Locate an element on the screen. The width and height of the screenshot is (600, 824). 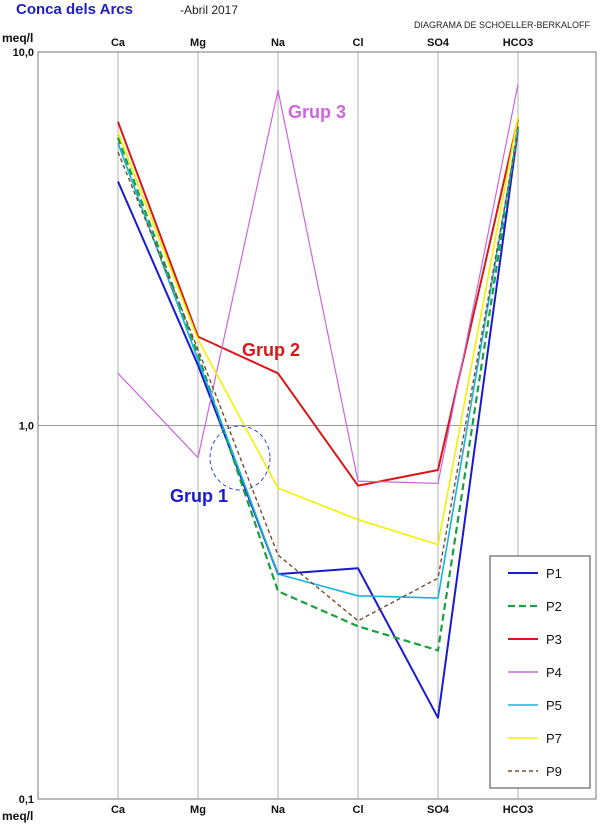
x-tick-top-ca: Ca is located at coordinates (118, 43).